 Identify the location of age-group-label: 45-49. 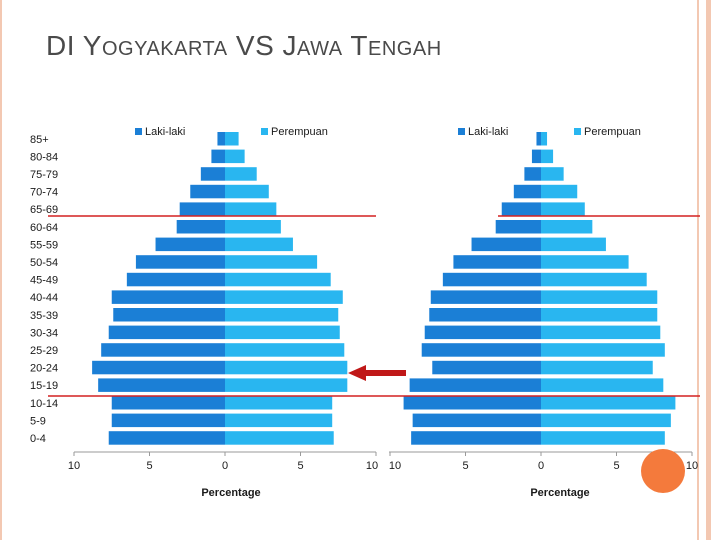
(44, 281).